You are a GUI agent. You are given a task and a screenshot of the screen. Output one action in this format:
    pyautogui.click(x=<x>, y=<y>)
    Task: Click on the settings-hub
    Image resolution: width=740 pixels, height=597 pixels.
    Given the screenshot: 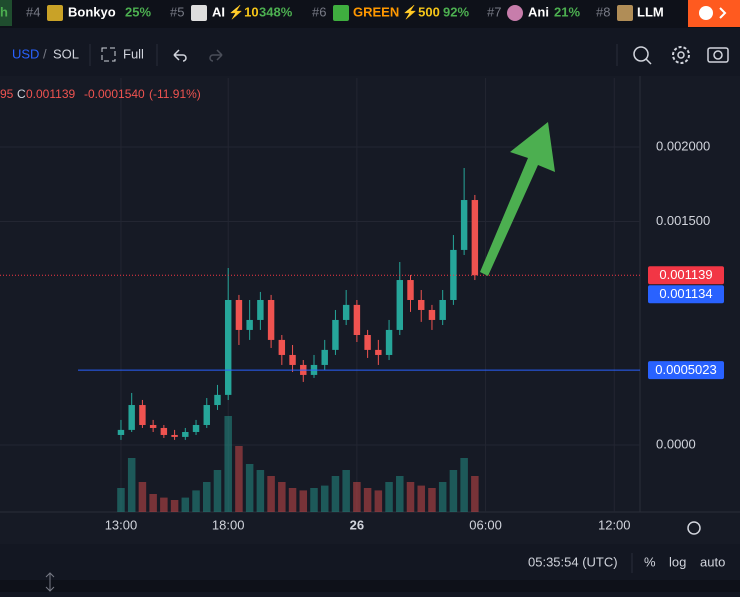 What is the action you would take?
    pyautogui.click(x=681, y=55)
    